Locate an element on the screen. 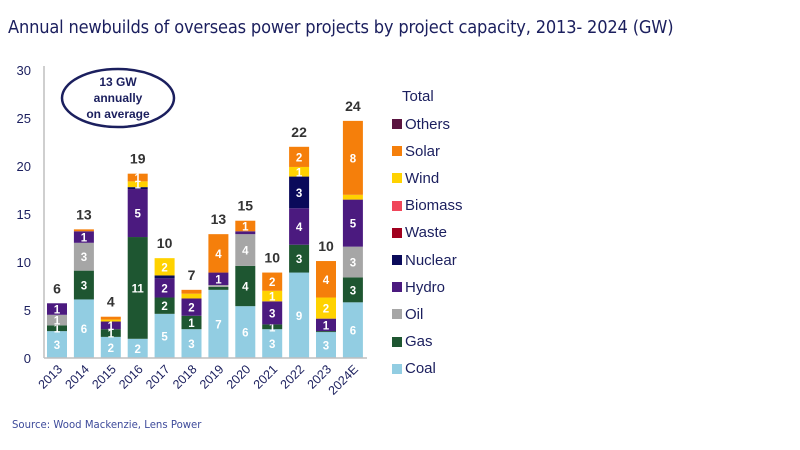 The width and height of the screenshot is (800, 450). x-tick-label: 2016 is located at coordinates (131, 377).